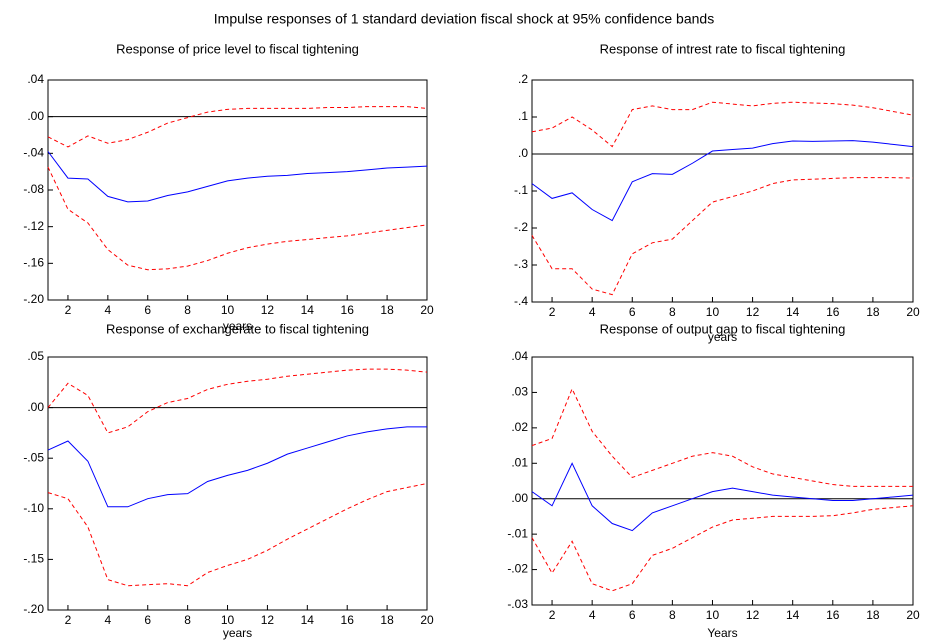 Image resolution: width=929 pixels, height=643 pixels. Describe the element at coordinates (33, 508) in the screenshot. I see `y-tick-label: -.10` at that location.